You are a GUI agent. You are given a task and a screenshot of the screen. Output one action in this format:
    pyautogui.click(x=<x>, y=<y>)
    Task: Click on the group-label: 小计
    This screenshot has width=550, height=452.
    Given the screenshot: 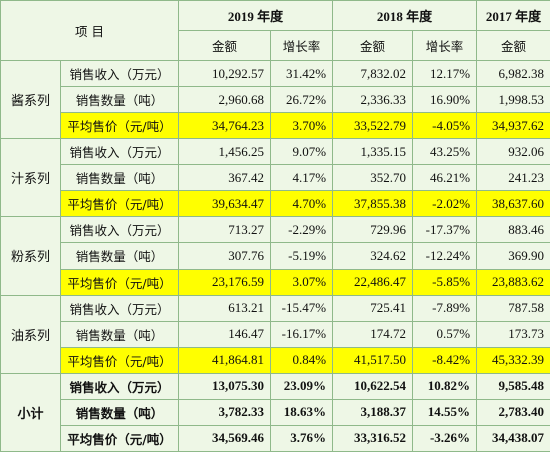 What is the action you would take?
    pyautogui.click(x=30, y=412)
    